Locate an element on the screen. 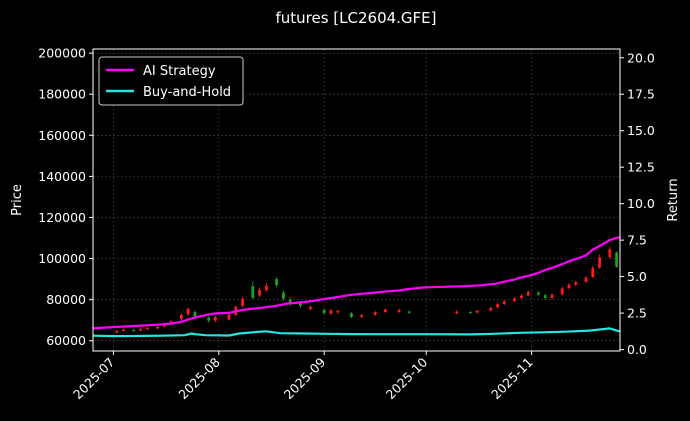 This screenshot has height=421, width=690. buyhold-line is located at coordinates (356, 332).